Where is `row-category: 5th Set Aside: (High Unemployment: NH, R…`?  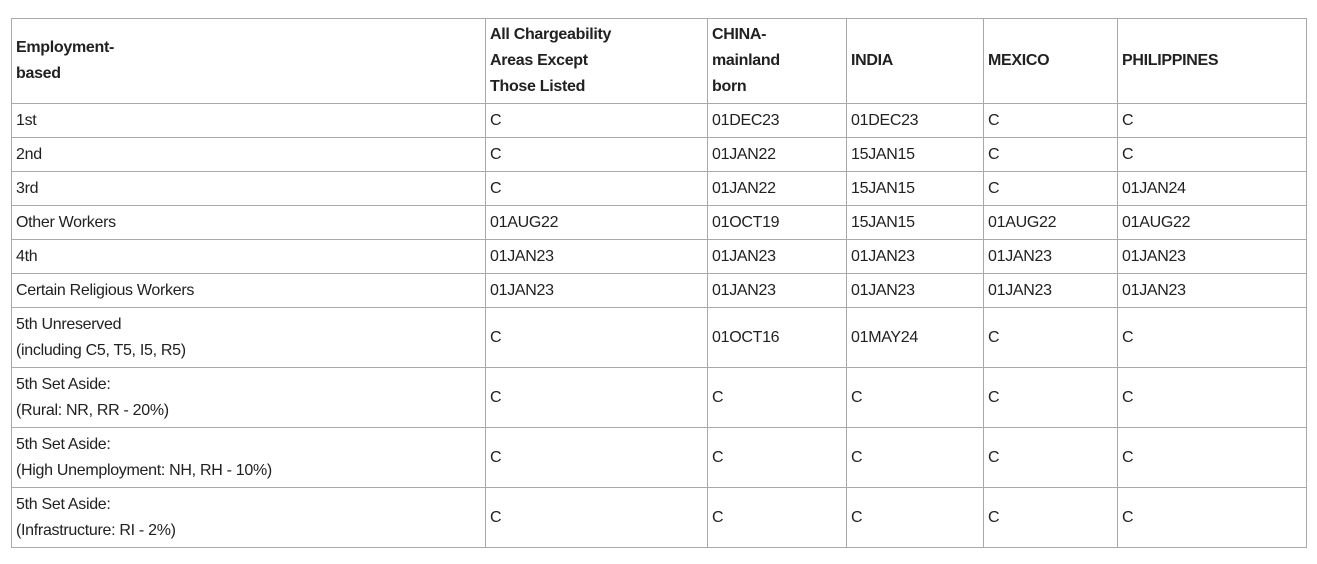 row-category: 5th Set Aside: (High Unemployment: NH, R… is located at coordinates (248, 457).